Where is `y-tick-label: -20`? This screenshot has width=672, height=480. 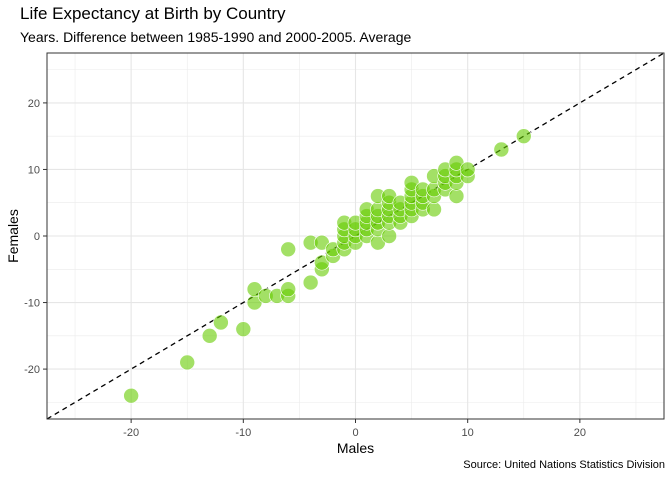 y-tick-label: -20 is located at coordinates (32, 370).